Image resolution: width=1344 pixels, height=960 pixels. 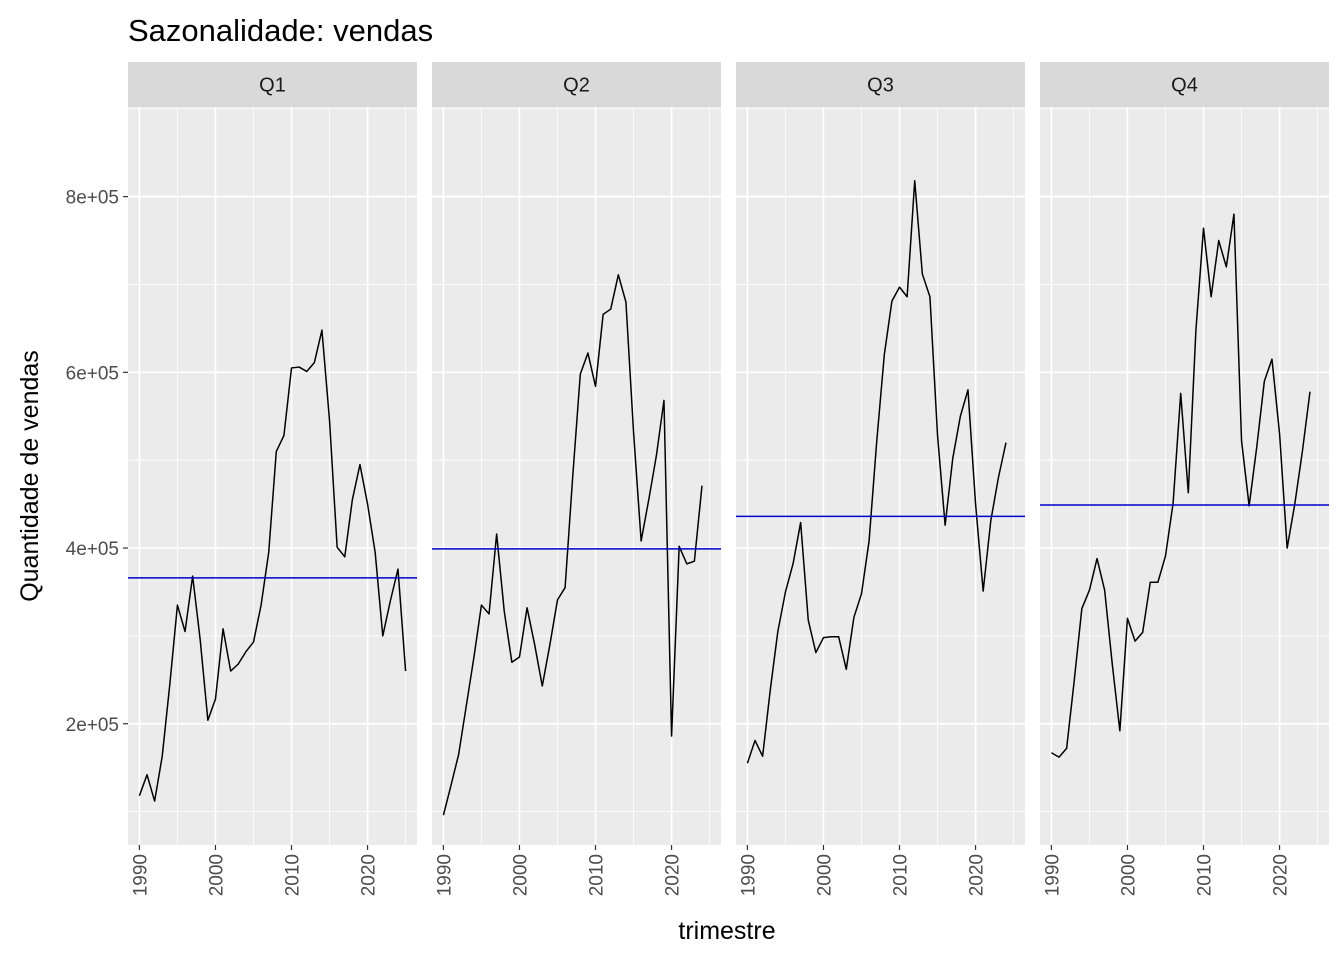 I want to click on y-tick-label: 4e+05, so click(x=92, y=549).